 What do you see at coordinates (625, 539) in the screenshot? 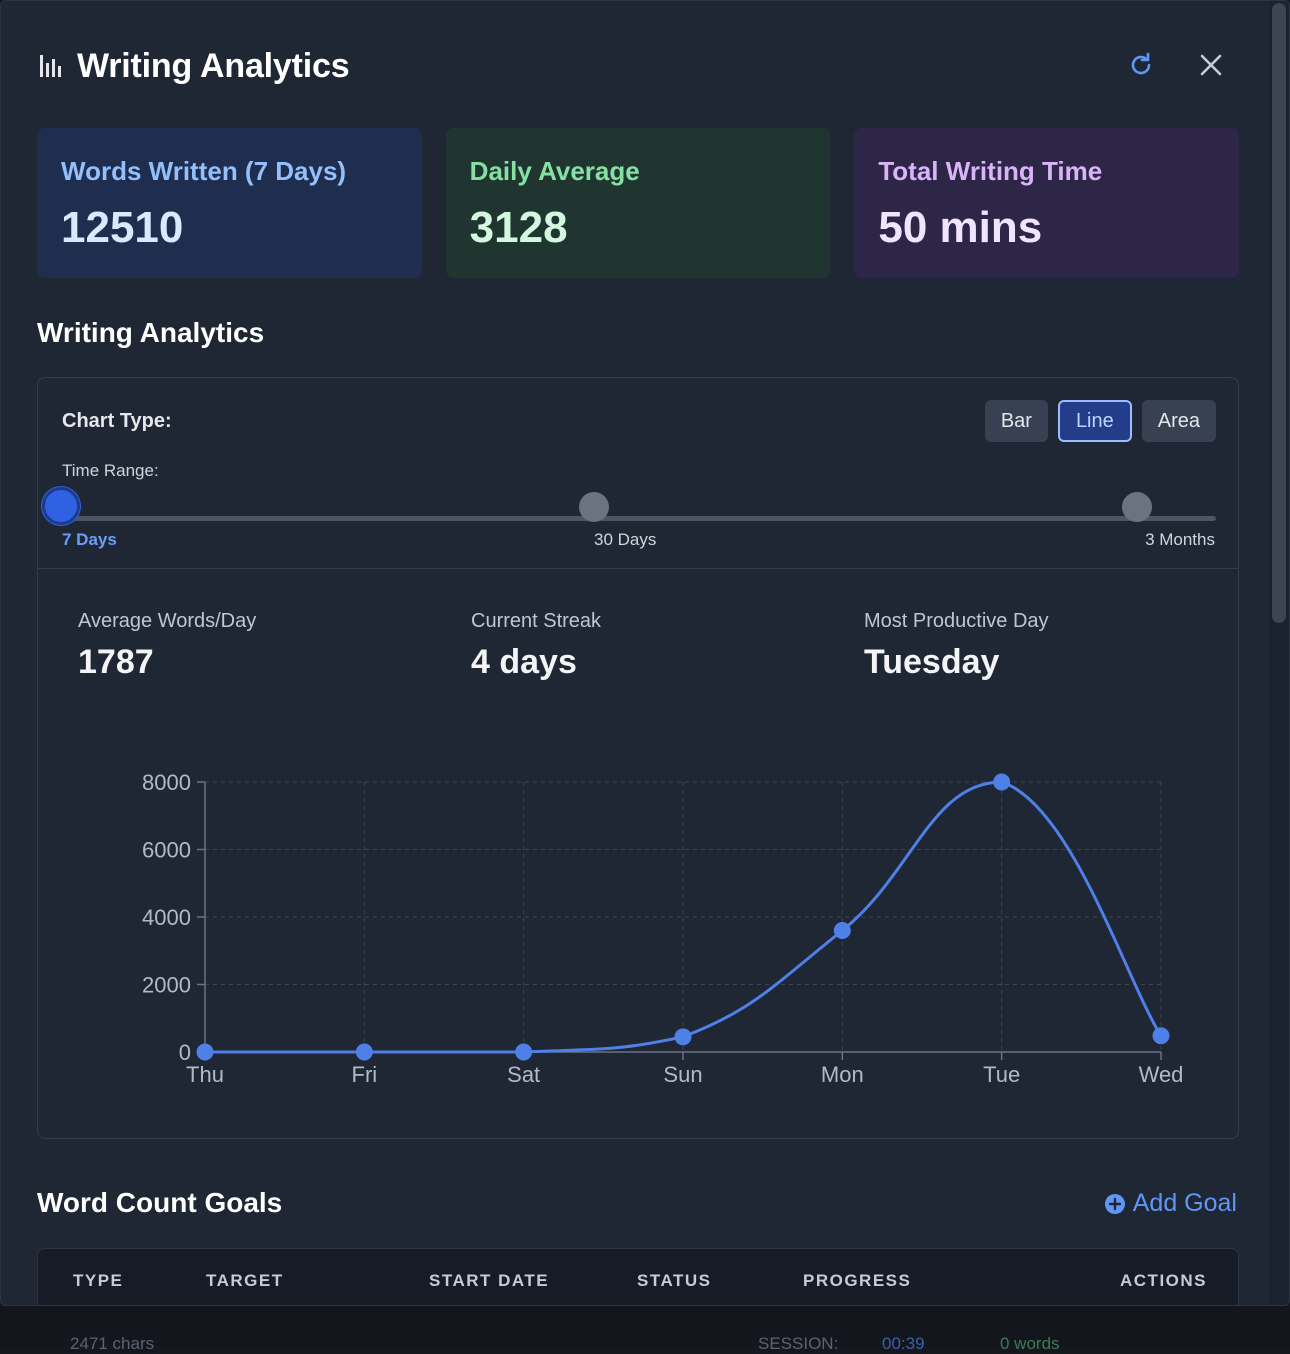
I see `time-range-option-30-days: 30 Days` at bounding box center [625, 539].